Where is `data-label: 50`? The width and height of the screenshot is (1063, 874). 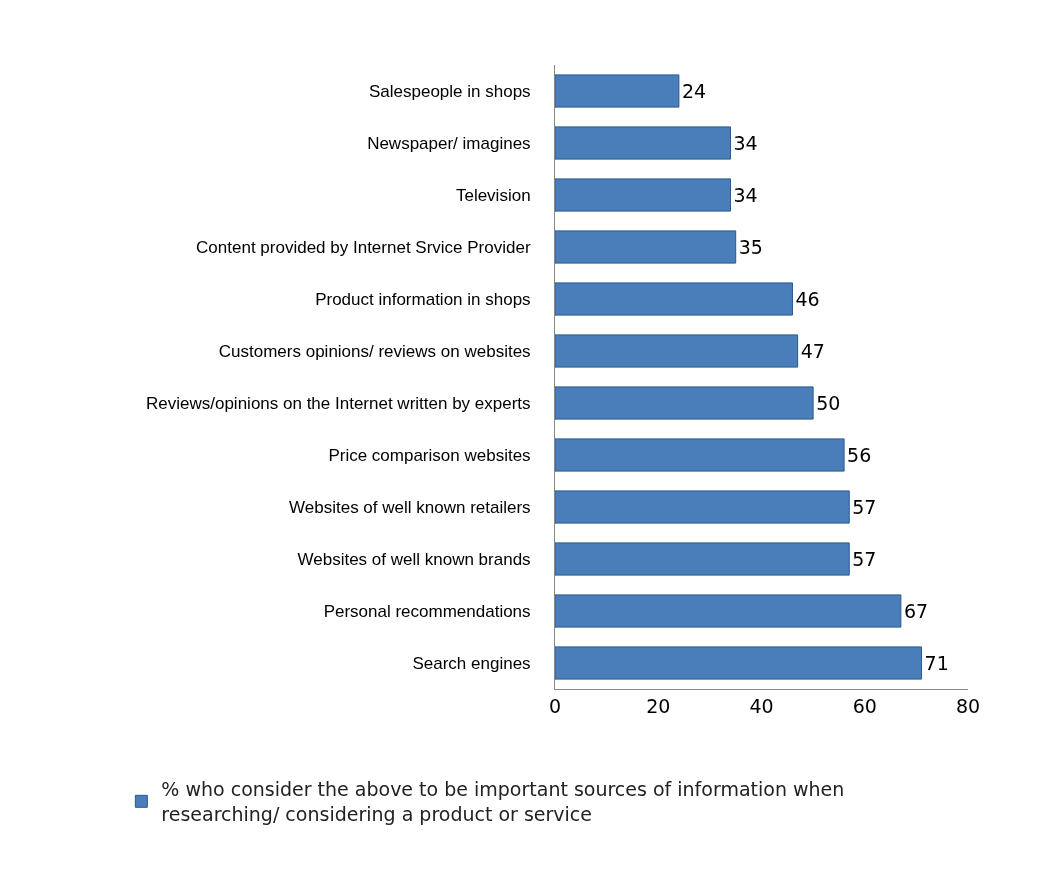 data-label: 50 is located at coordinates (828, 403).